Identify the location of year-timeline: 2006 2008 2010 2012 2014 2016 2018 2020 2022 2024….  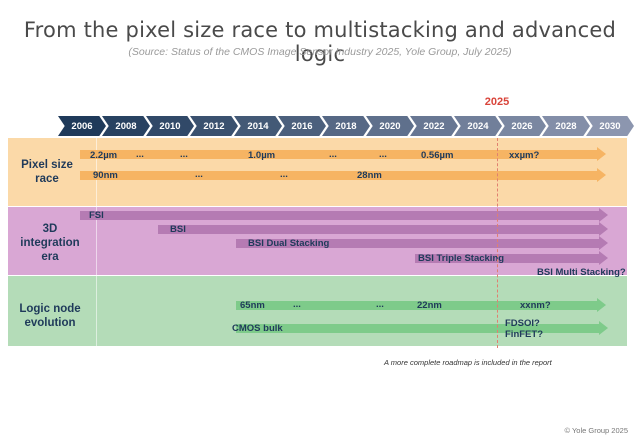
(346, 126).